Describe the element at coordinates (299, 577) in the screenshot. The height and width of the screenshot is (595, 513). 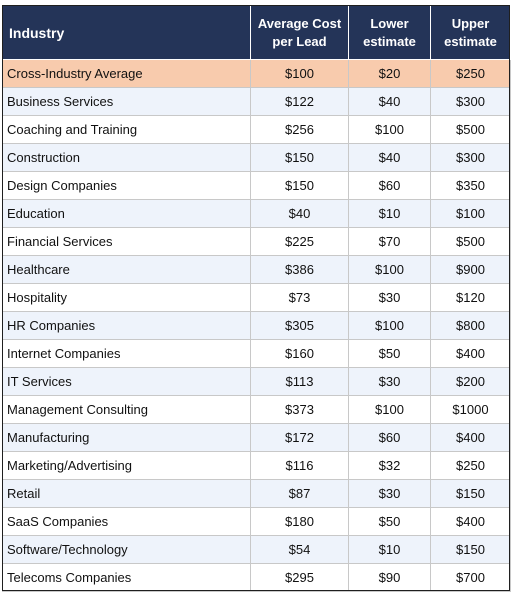
I see `cell-average-cost: $295` at that location.